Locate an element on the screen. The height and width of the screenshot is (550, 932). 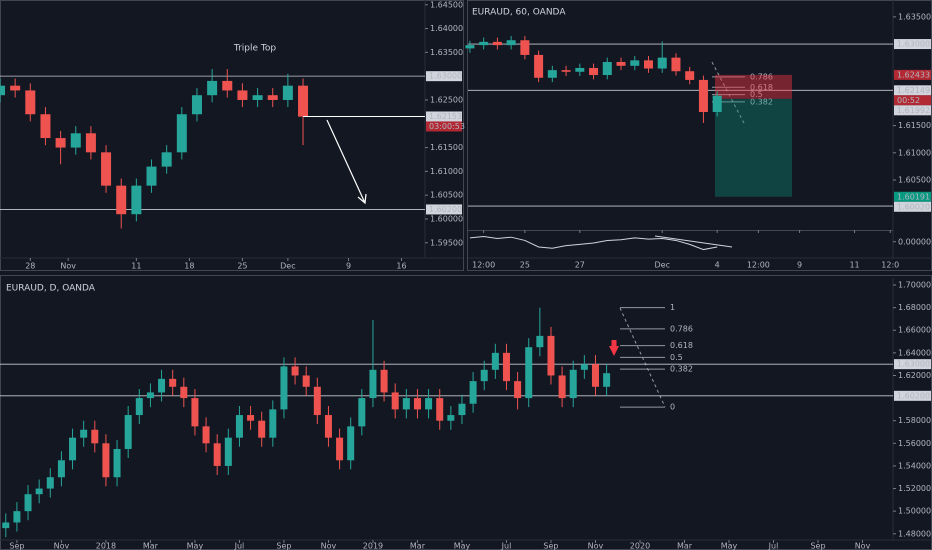
x-tick-label: 12:0 is located at coordinates (890, 265).